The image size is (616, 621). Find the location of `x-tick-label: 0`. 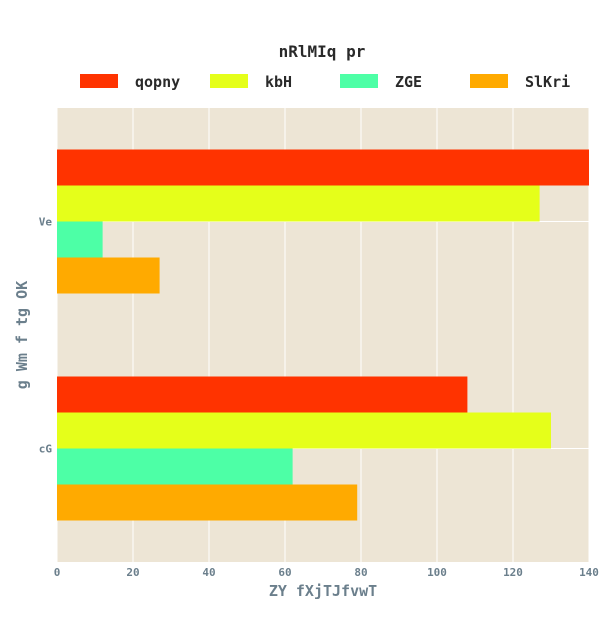

x-tick-label: 0 is located at coordinates (57, 572).